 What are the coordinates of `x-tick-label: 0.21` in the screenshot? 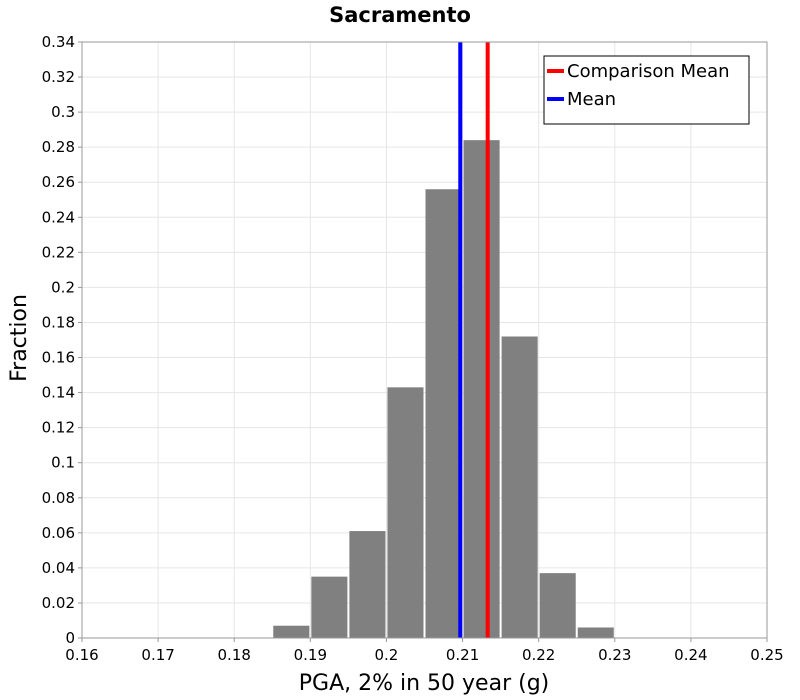 It's located at (462, 655).